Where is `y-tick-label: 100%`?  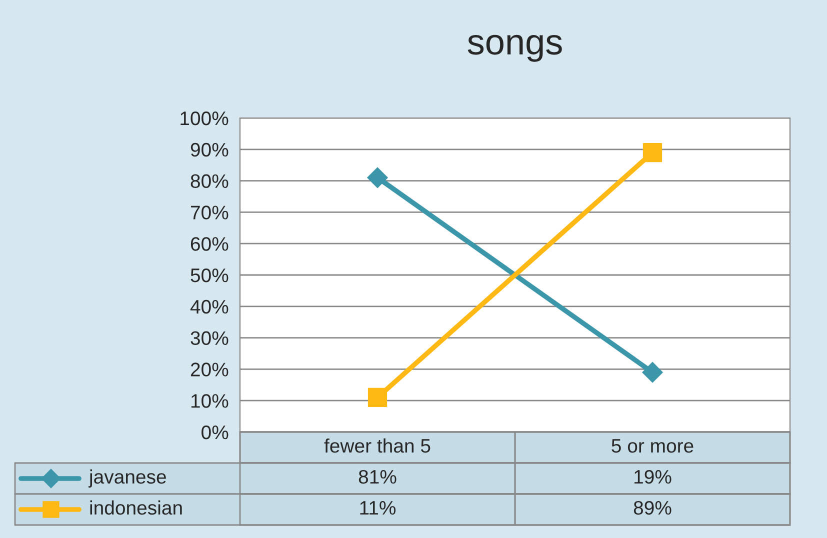
y-tick-label: 100% is located at coordinates (204, 118).